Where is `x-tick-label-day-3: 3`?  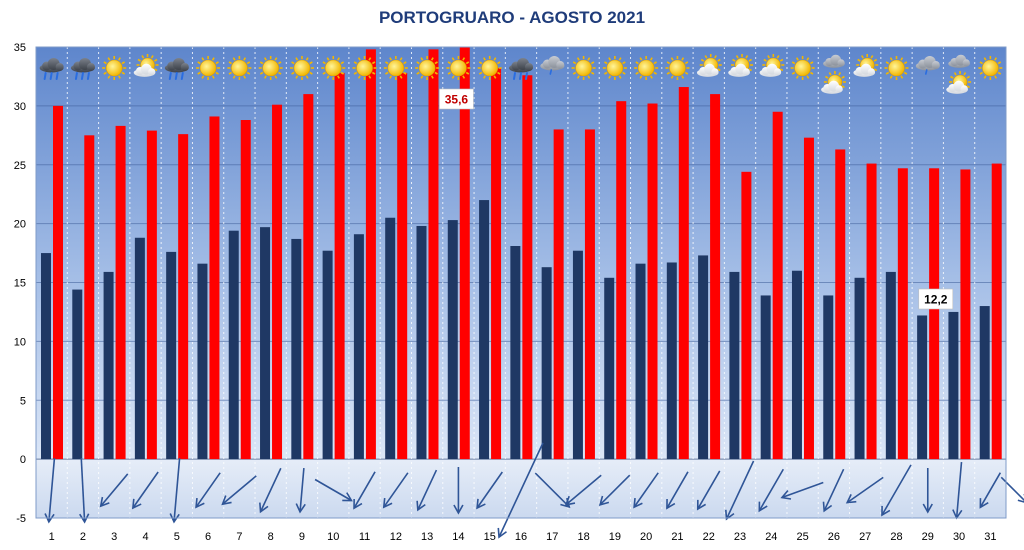 x-tick-label-day-3: 3 is located at coordinates (114, 537).